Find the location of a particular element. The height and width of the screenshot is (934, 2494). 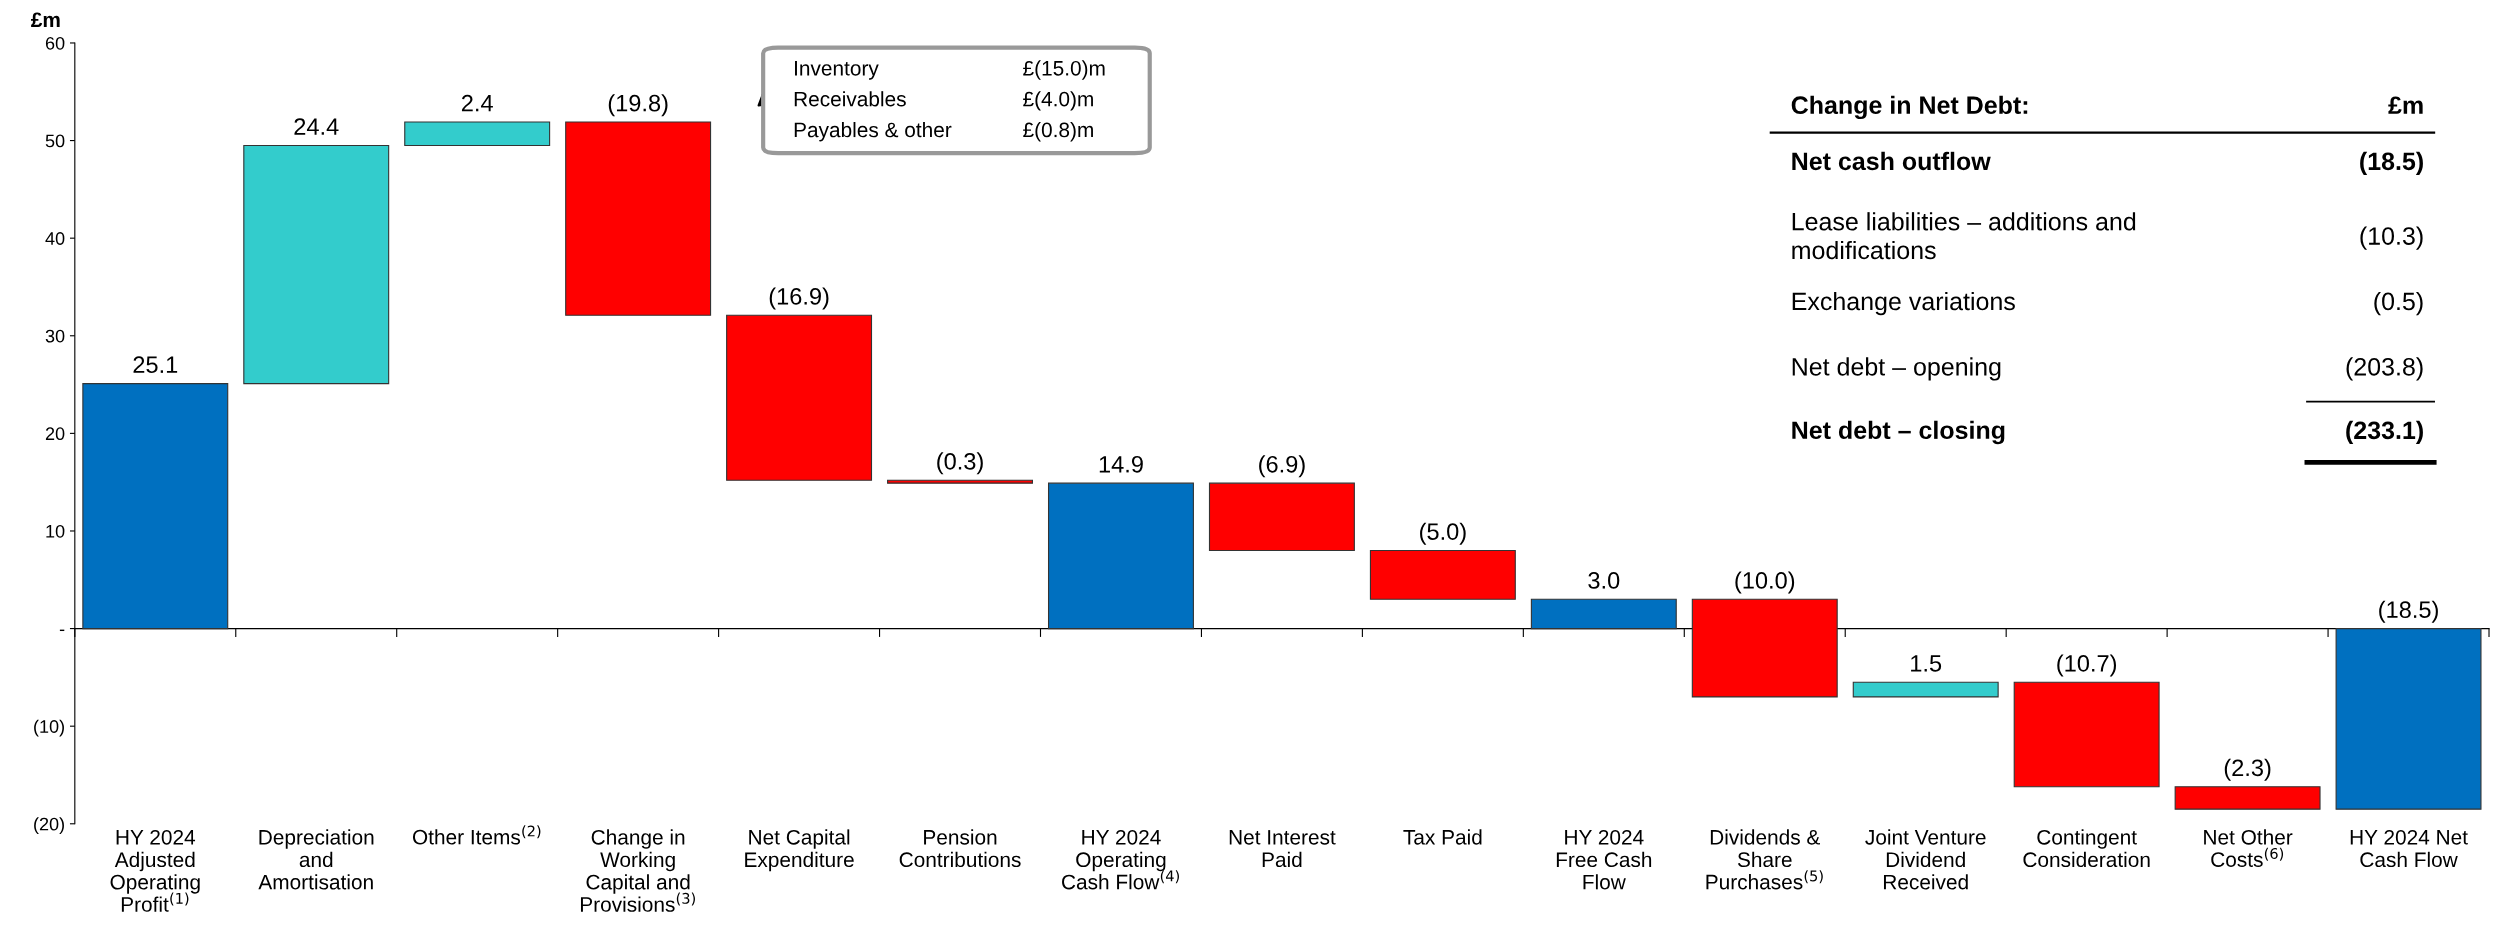

x-tick-label: Pension Contributions is located at coordinates (960, 848).